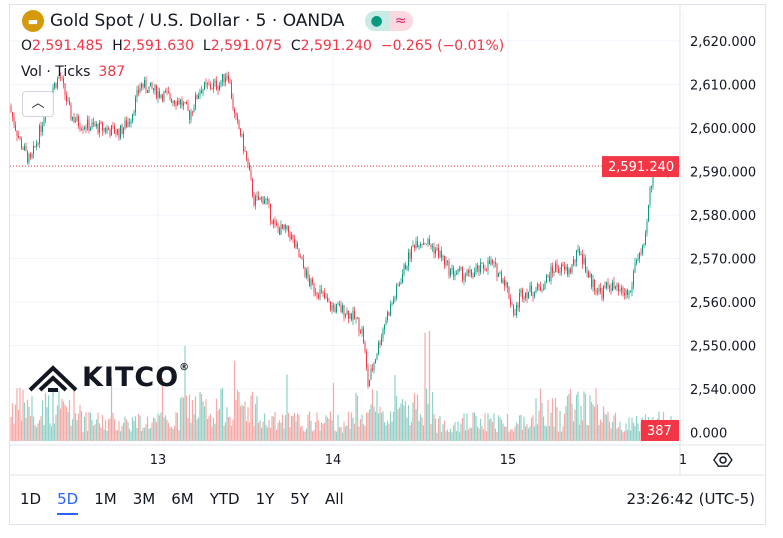 This screenshot has height=538, width=783. What do you see at coordinates (206, 46) in the screenshot?
I see `low-label: L` at bounding box center [206, 46].